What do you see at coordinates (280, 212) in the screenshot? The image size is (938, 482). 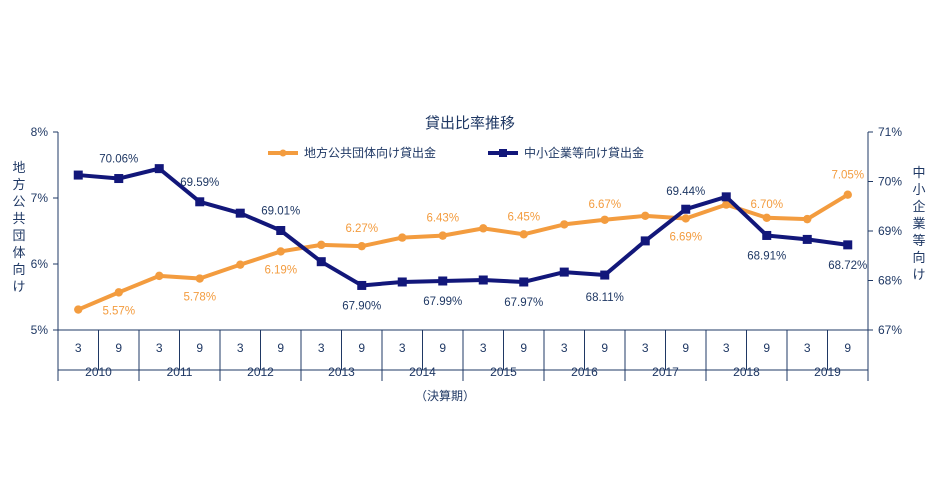 I see `data-label: 69.01%` at bounding box center [280, 212].